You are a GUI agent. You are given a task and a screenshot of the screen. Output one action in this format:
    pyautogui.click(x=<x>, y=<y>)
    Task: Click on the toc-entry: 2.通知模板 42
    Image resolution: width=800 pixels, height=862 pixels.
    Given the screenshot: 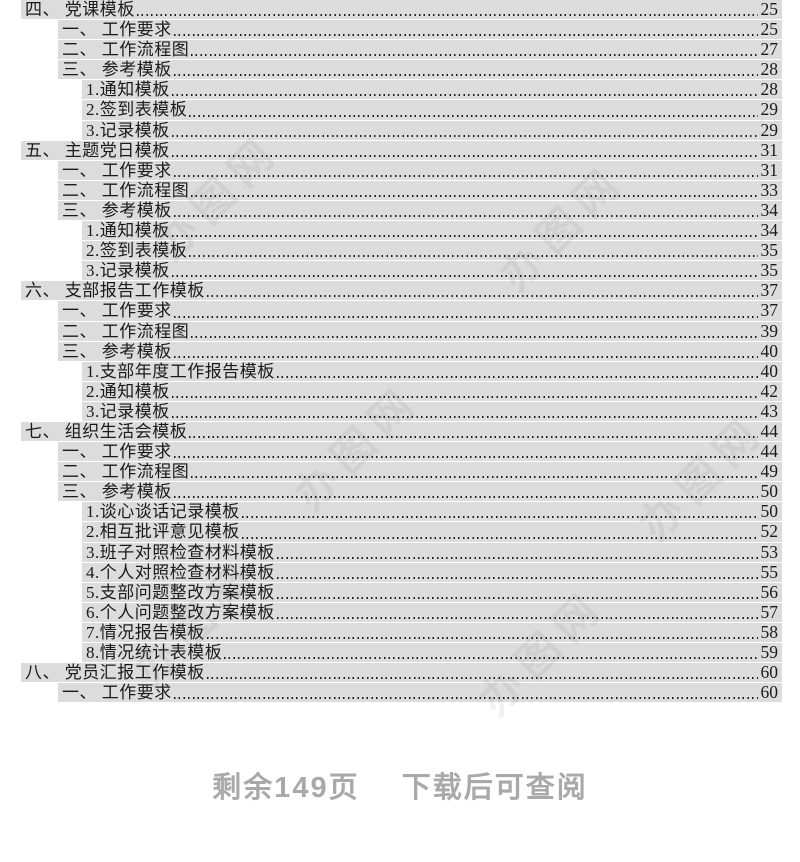 What is the action you would take?
    pyautogui.click(x=432, y=391)
    